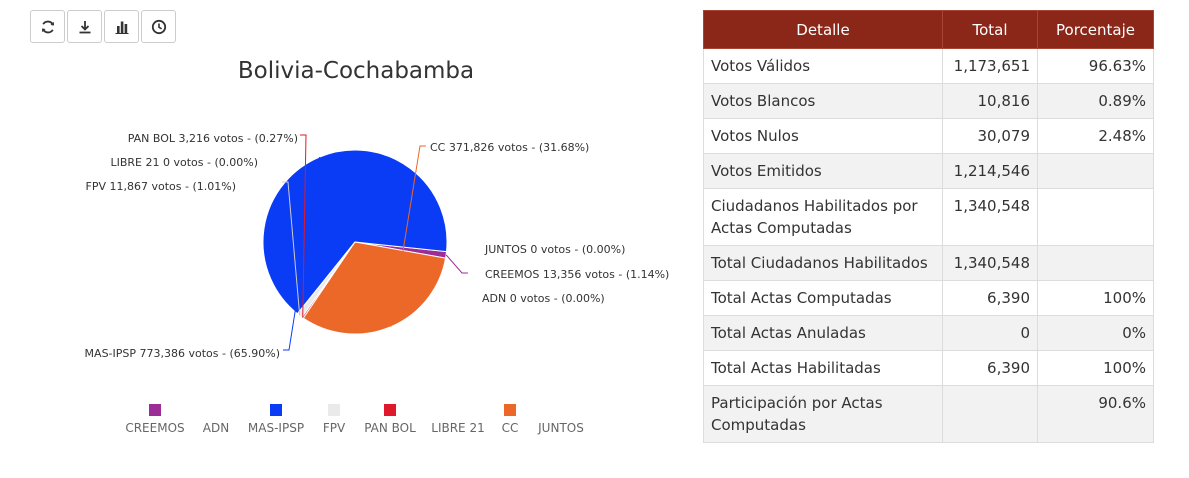 The image size is (1189, 478). I want to click on data-label-pan-bol: PAN BOL 3,216 votos - (0.27%), so click(213, 138).